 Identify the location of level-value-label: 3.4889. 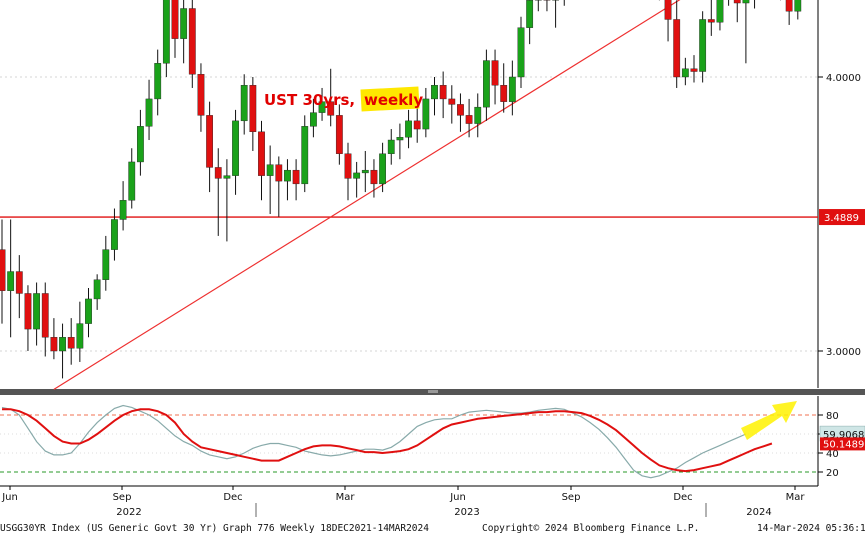
(841, 218).